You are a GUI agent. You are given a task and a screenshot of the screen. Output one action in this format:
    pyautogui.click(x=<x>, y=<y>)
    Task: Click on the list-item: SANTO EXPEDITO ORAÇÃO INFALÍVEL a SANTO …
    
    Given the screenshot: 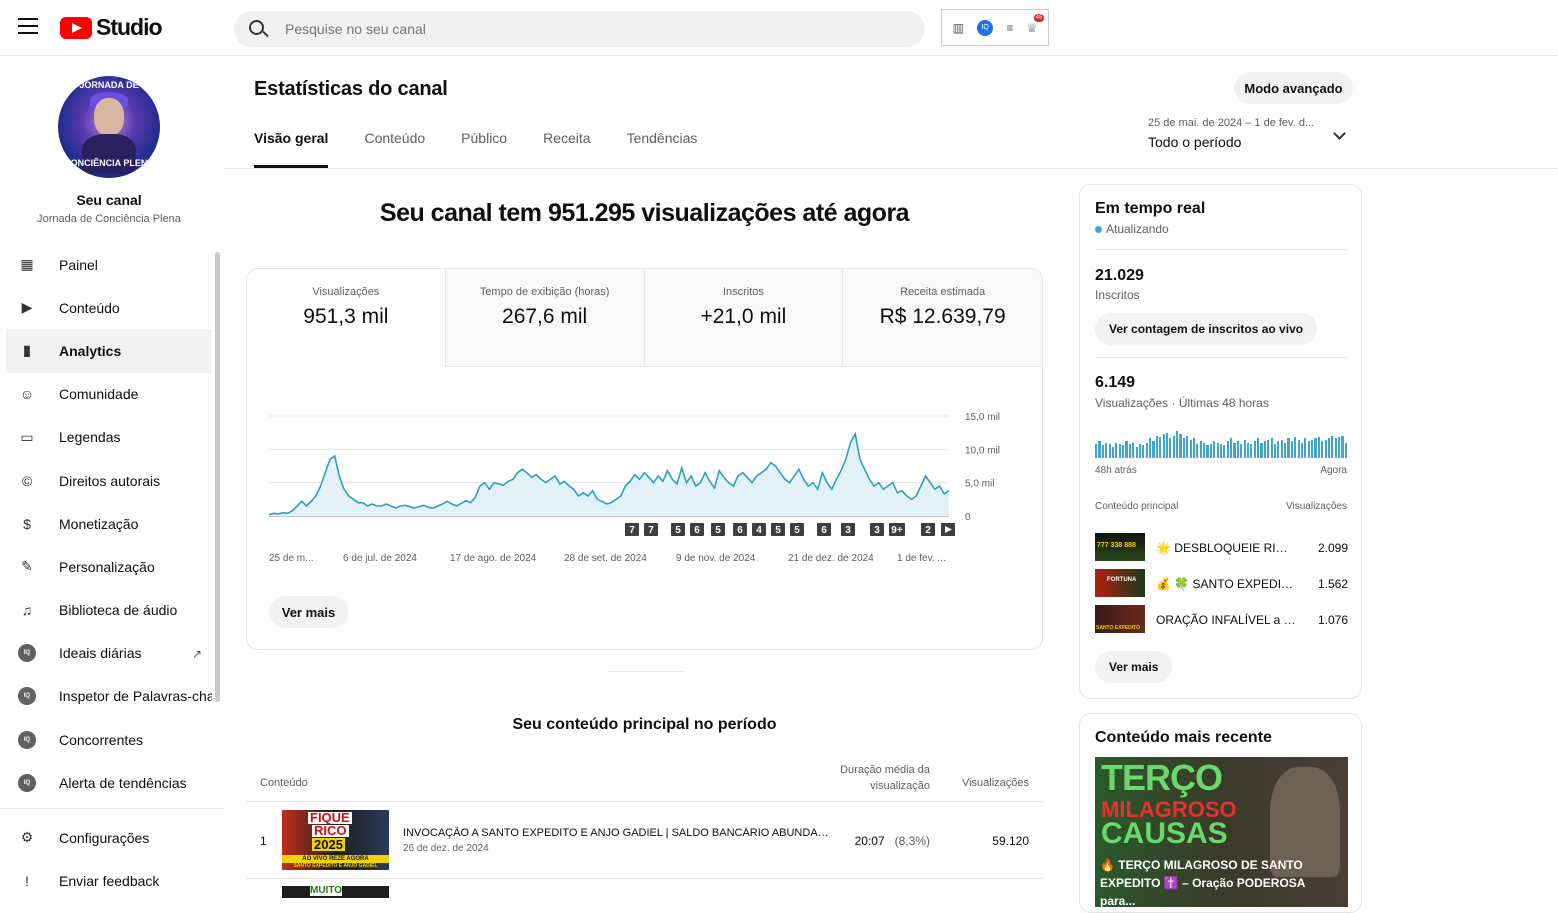 What is the action you would take?
    pyautogui.click(x=1221, y=620)
    